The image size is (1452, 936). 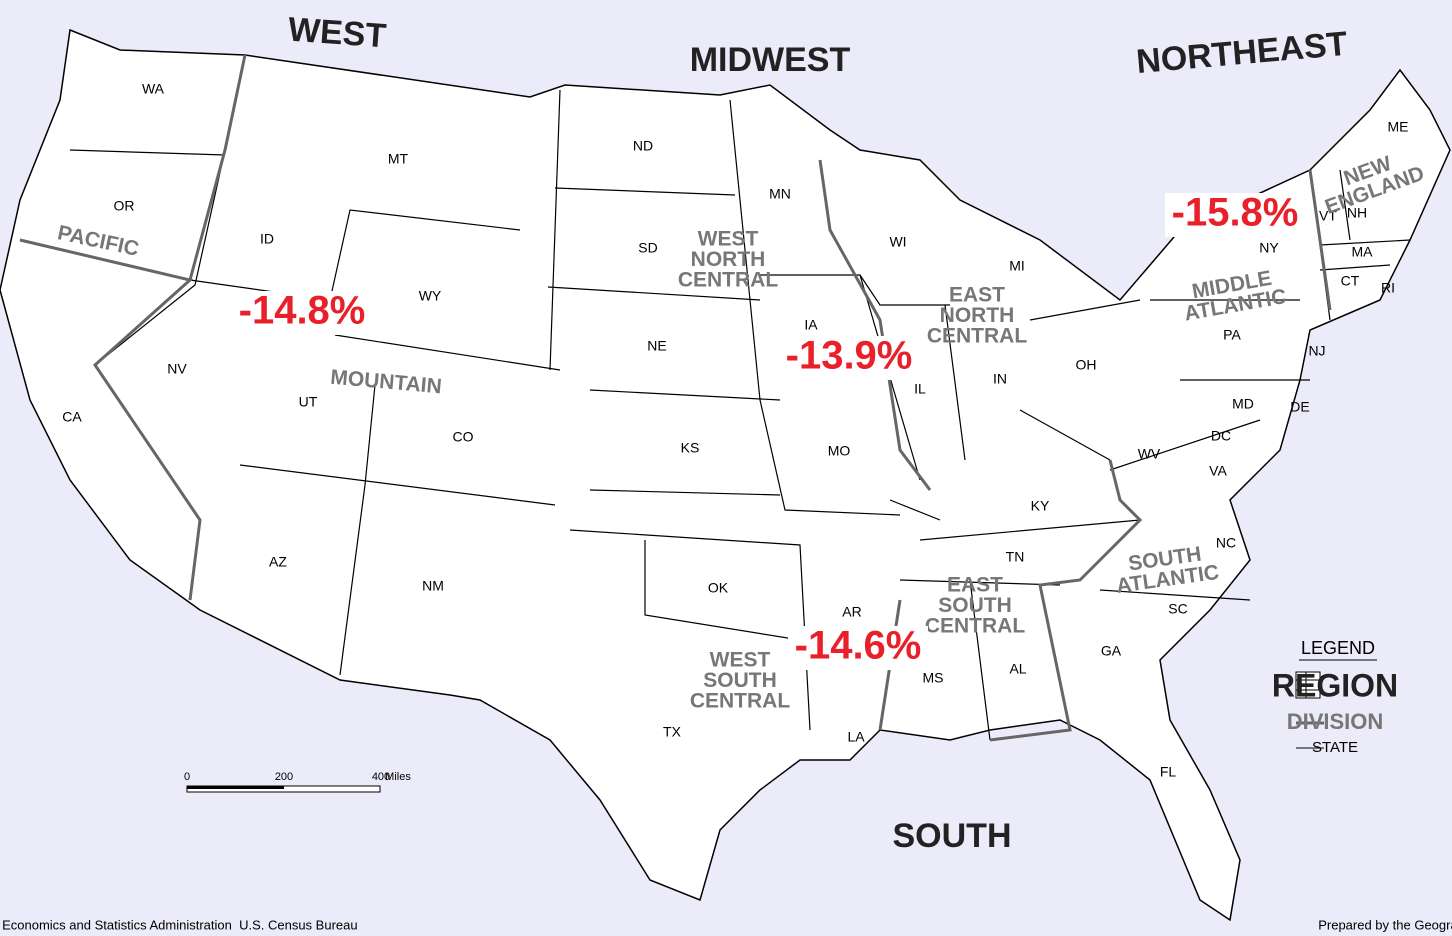 I want to click on state-label: VT, so click(x=1328, y=216).